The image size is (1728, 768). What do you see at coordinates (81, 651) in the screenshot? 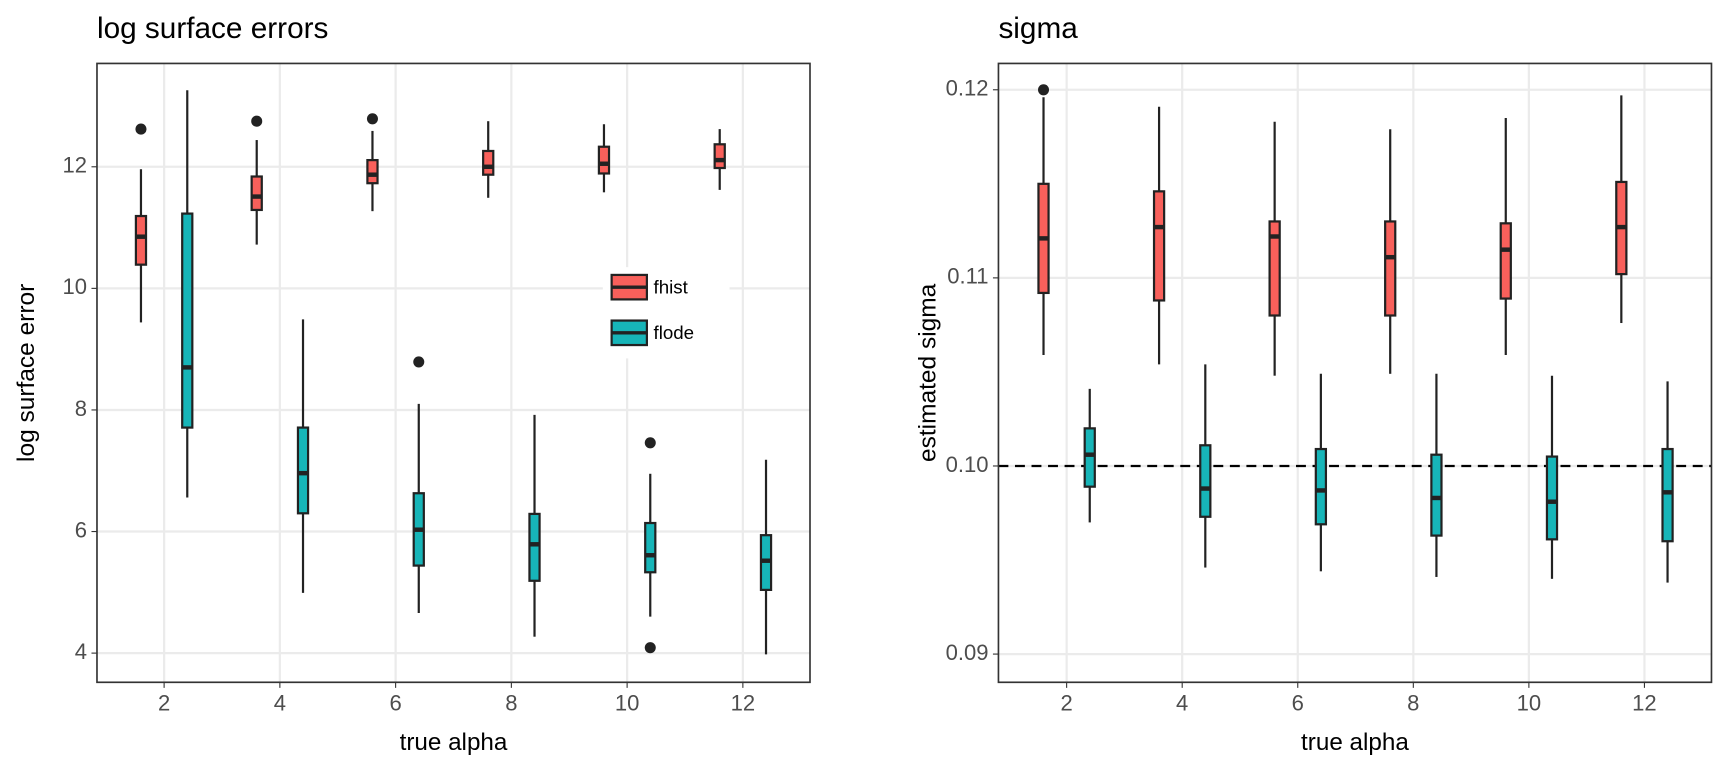
I see `y-tick-label: 4` at bounding box center [81, 651].